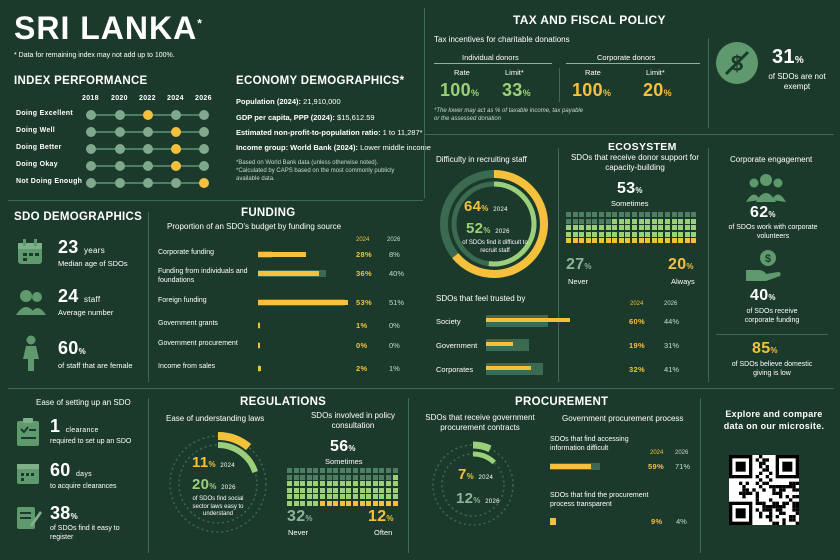 The width and height of the screenshot is (840, 560). What do you see at coordinates (288, 101) in the screenshot?
I see `population-row: Population (2024): 21,910,000` at bounding box center [288, 101].